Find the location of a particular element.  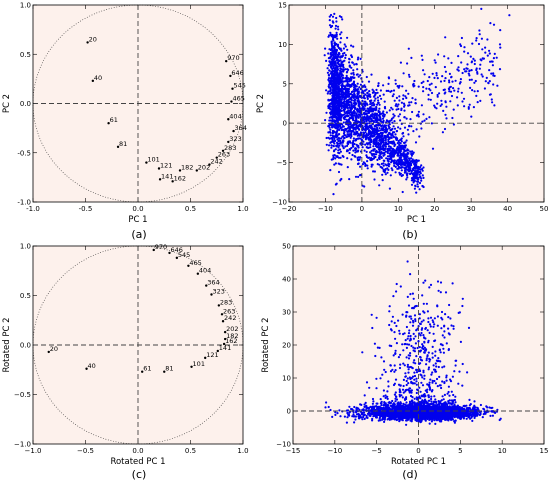

loading-point is located at coordinates (172, 181).